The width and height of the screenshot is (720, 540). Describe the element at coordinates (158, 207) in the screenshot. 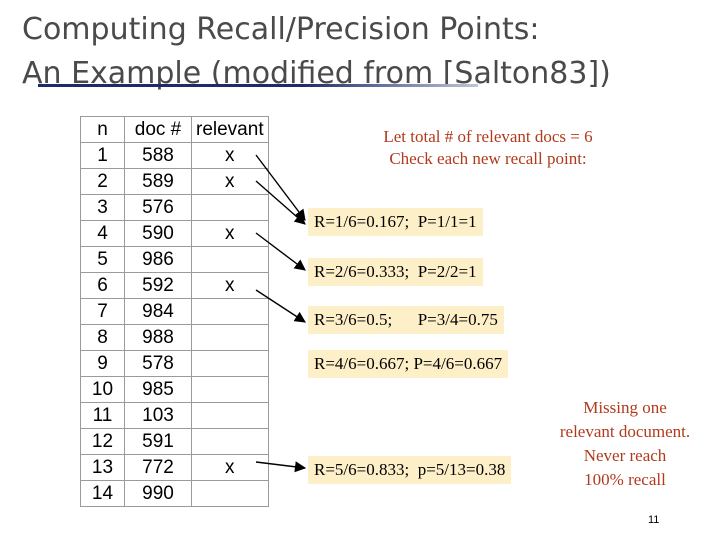

I see `doc-cell: 576` at that location.